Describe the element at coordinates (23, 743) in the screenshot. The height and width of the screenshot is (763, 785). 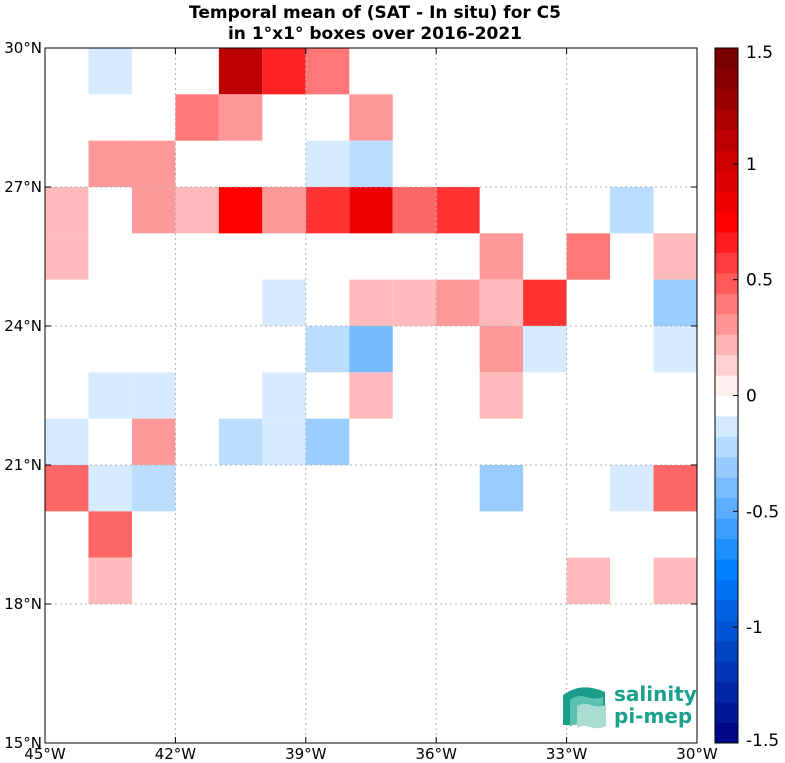
I see `y-tick-label: 15°N` at that location.